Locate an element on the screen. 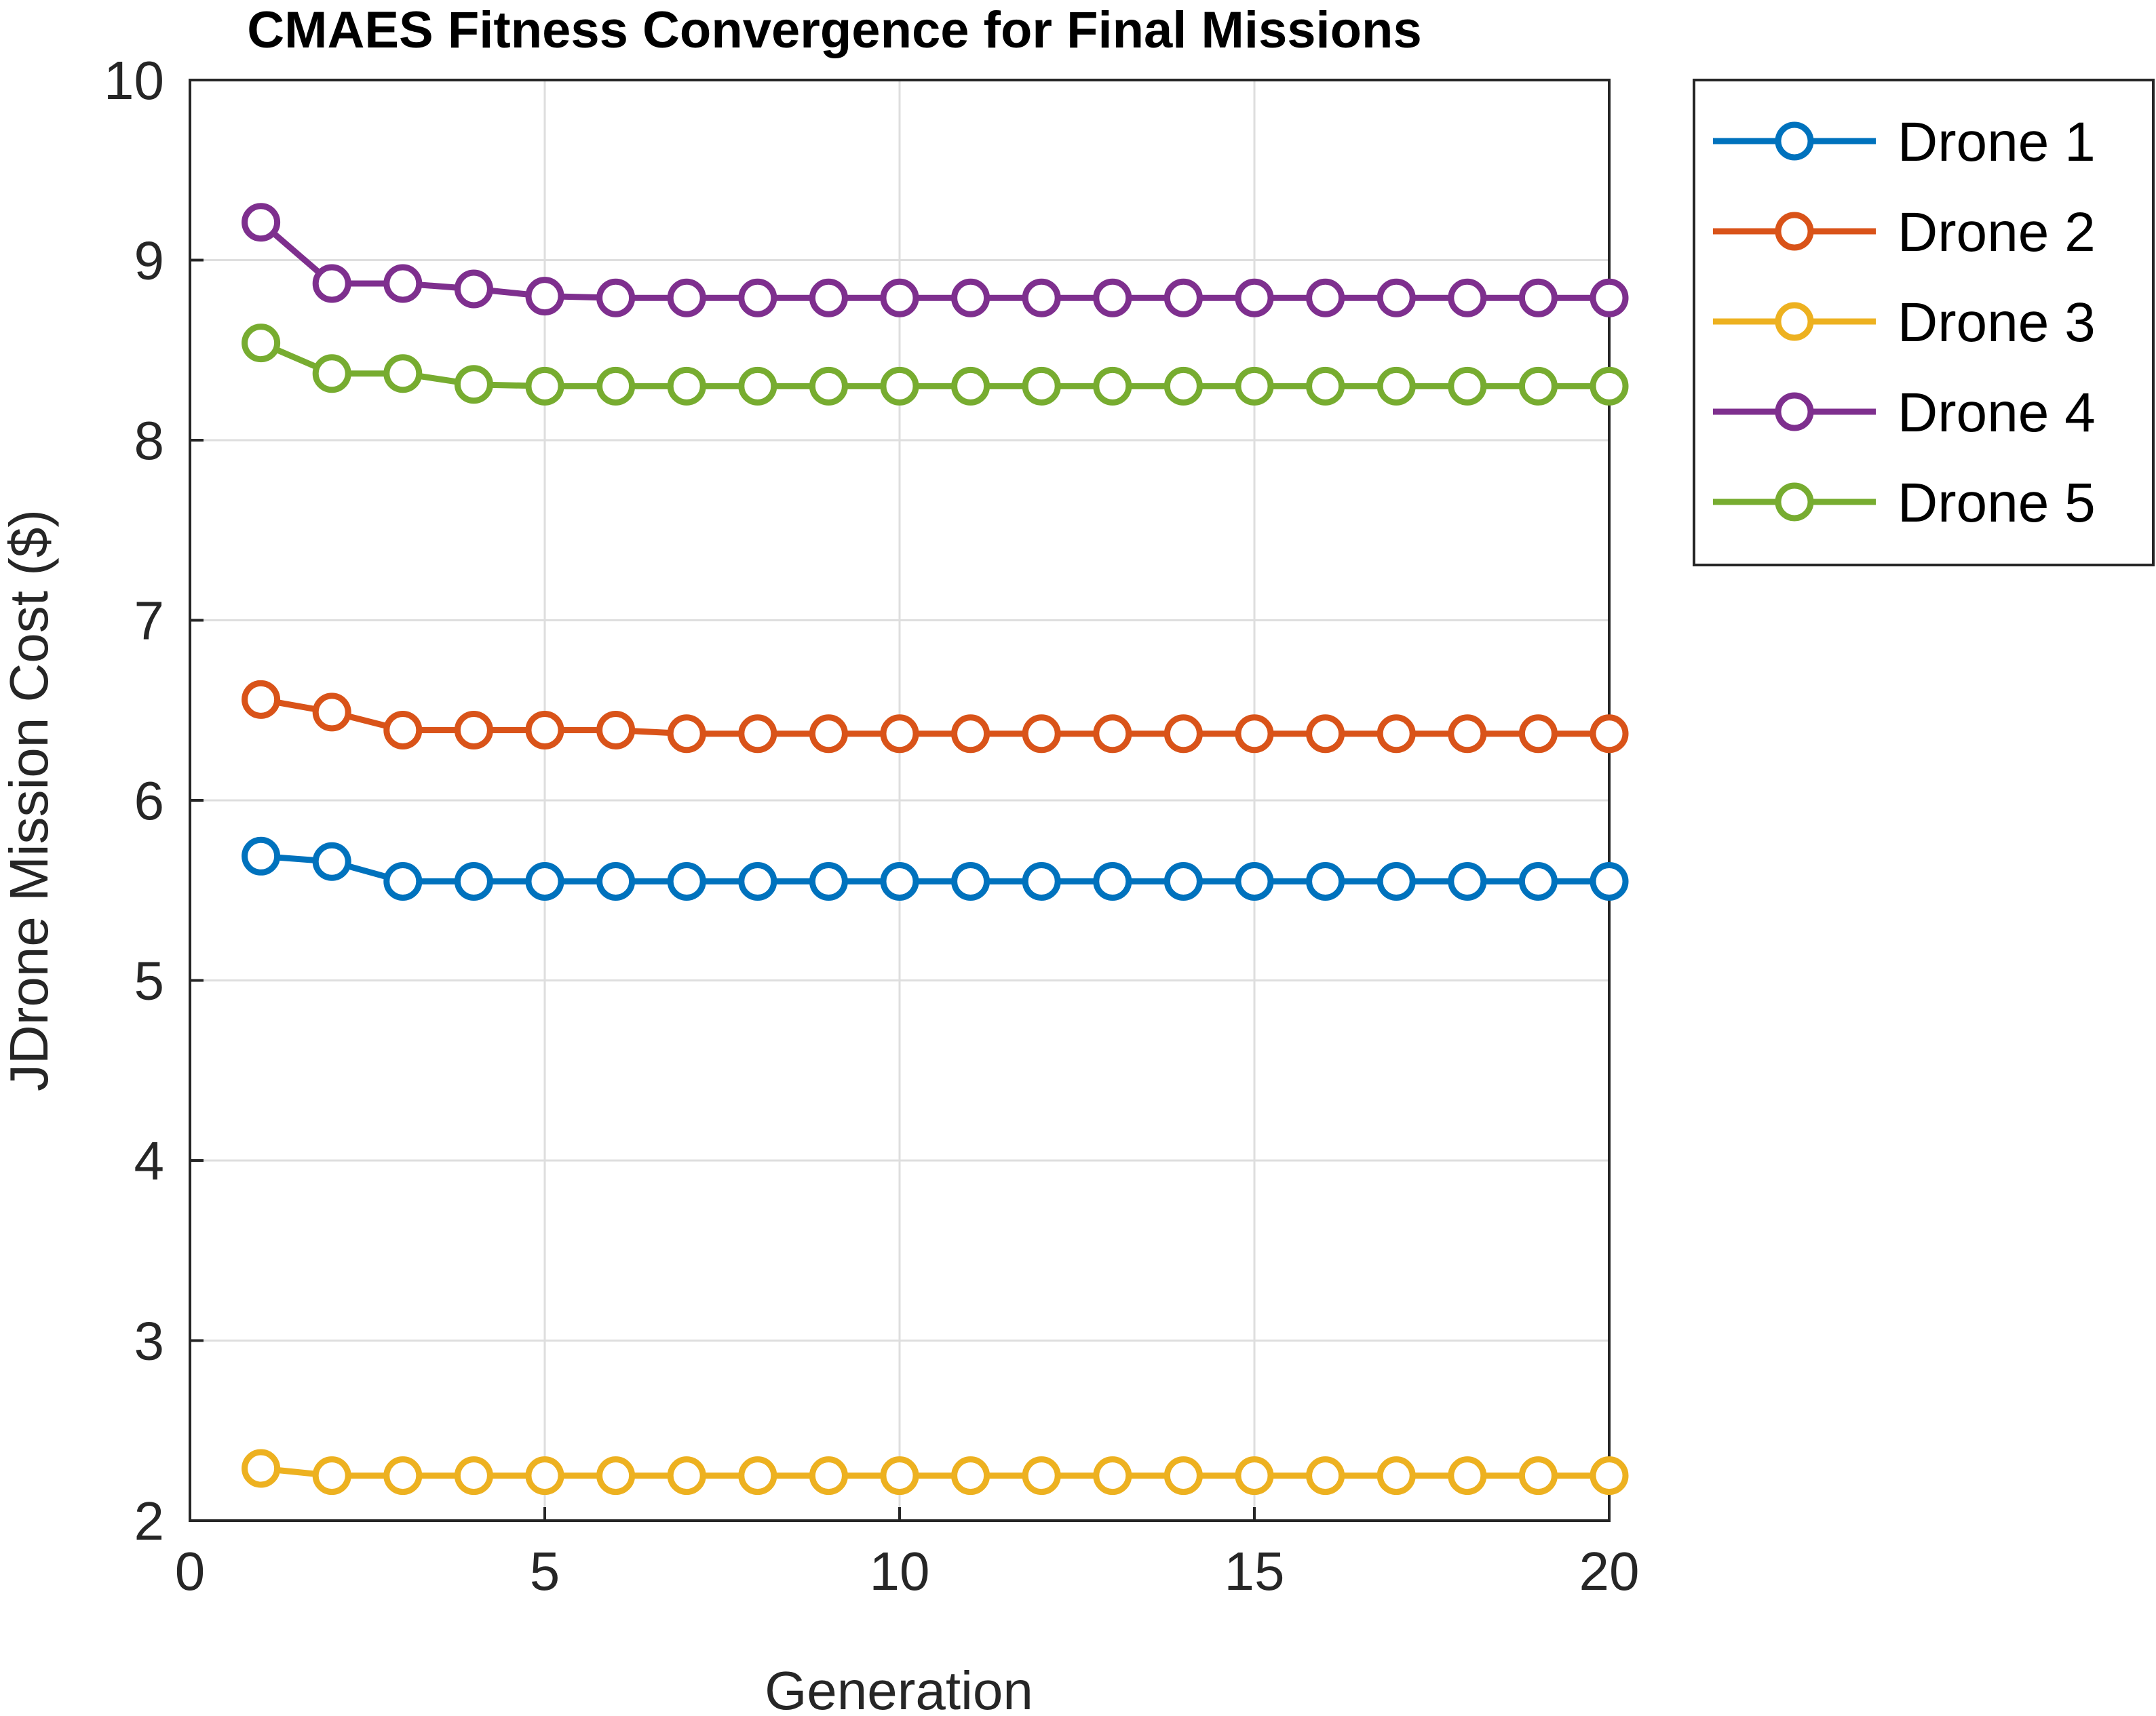  x-tick-label: 20 is located at coordinates (1610, 1571).